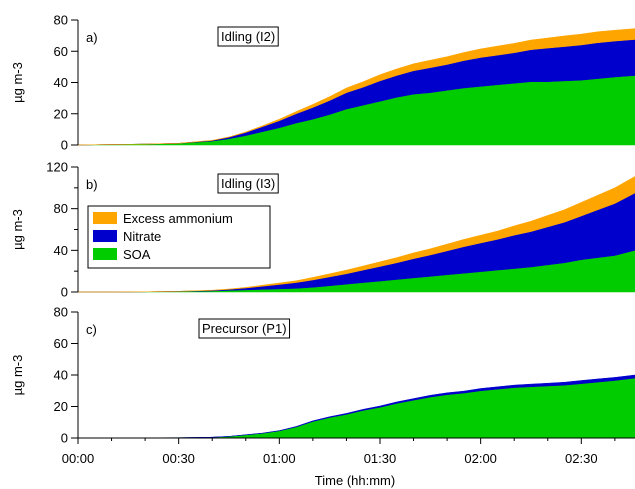 This screenshot has height=489, width=635. I want to click on area-soa, so click(356, 408).